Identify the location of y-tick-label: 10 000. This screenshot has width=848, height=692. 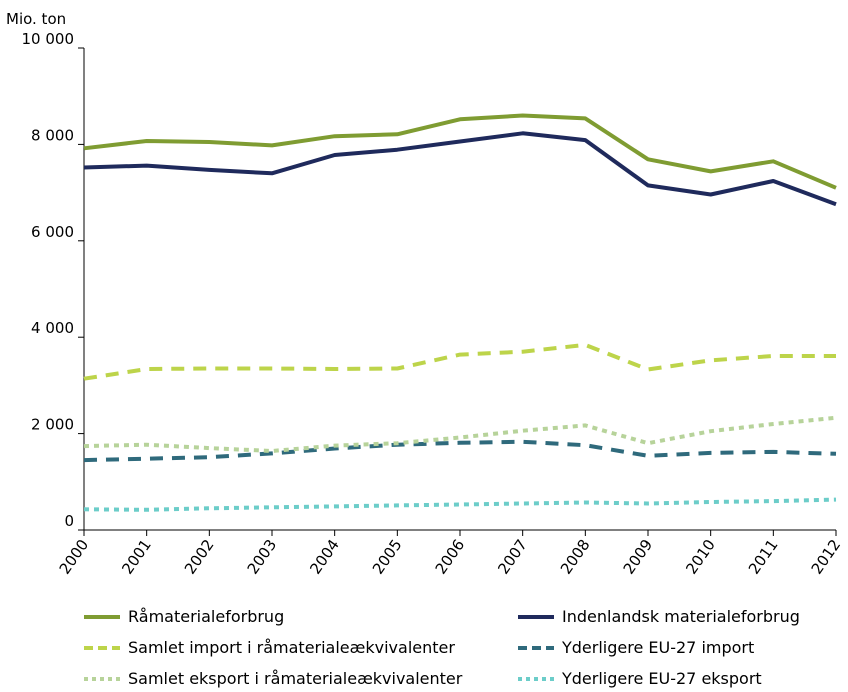
(48, 39).